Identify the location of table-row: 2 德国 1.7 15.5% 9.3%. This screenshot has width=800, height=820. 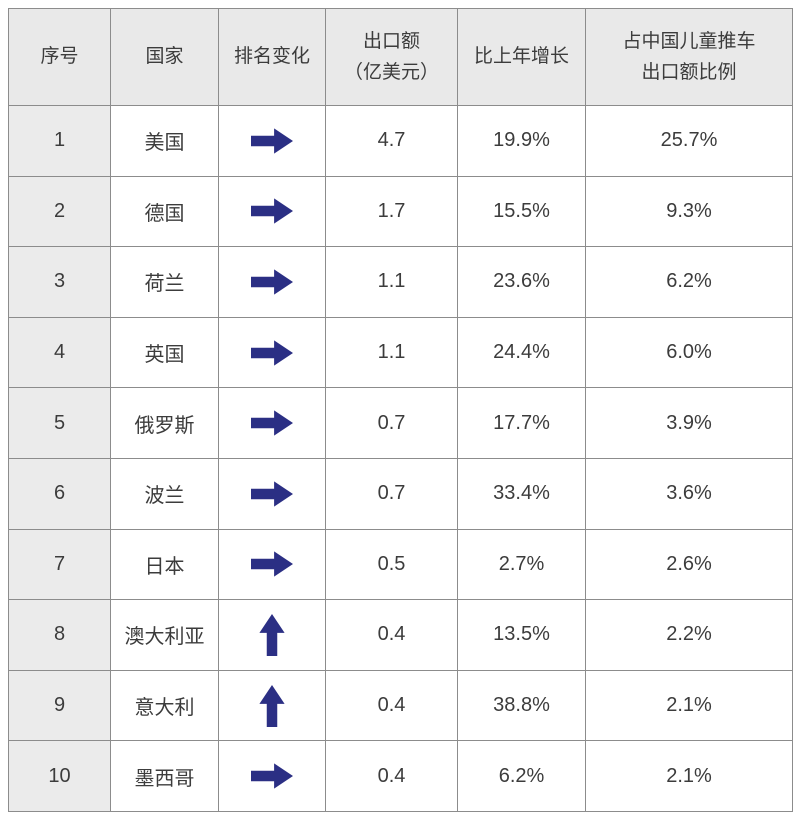
(400, 211).